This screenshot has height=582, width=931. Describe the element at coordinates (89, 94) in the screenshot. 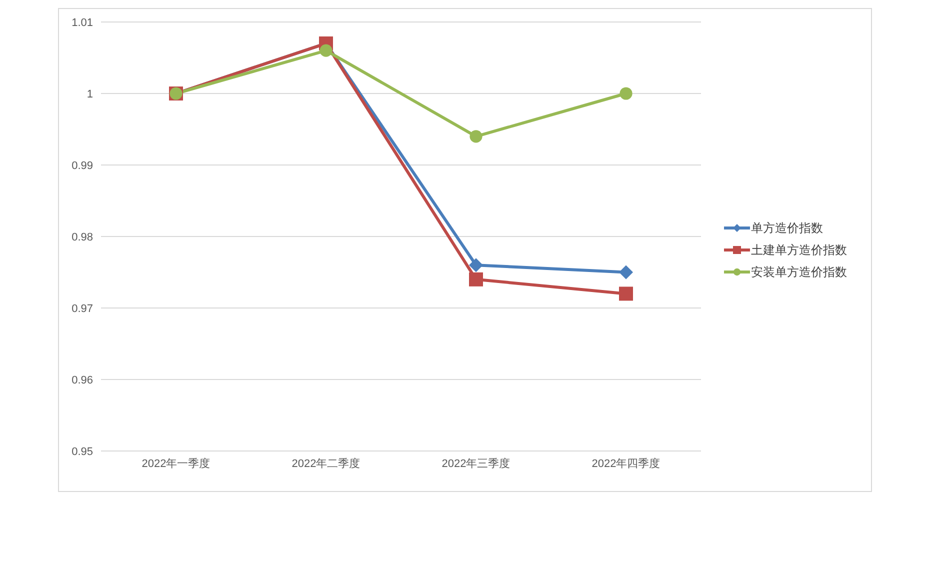

I see `y-tick-label: 1` at that location.